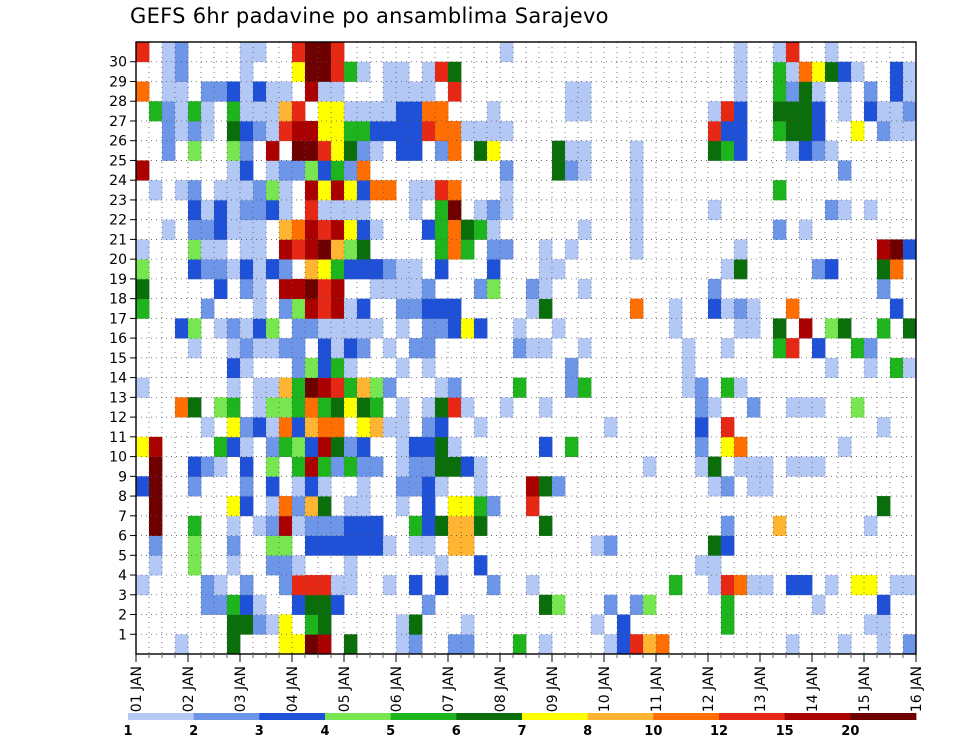 Image resolution: width=960 pixels, height=742 pixels. What do you see at coordinates (118, 398) in the screenshot?
I see `y-tick-label: 13` at bounding box center [118, 398].